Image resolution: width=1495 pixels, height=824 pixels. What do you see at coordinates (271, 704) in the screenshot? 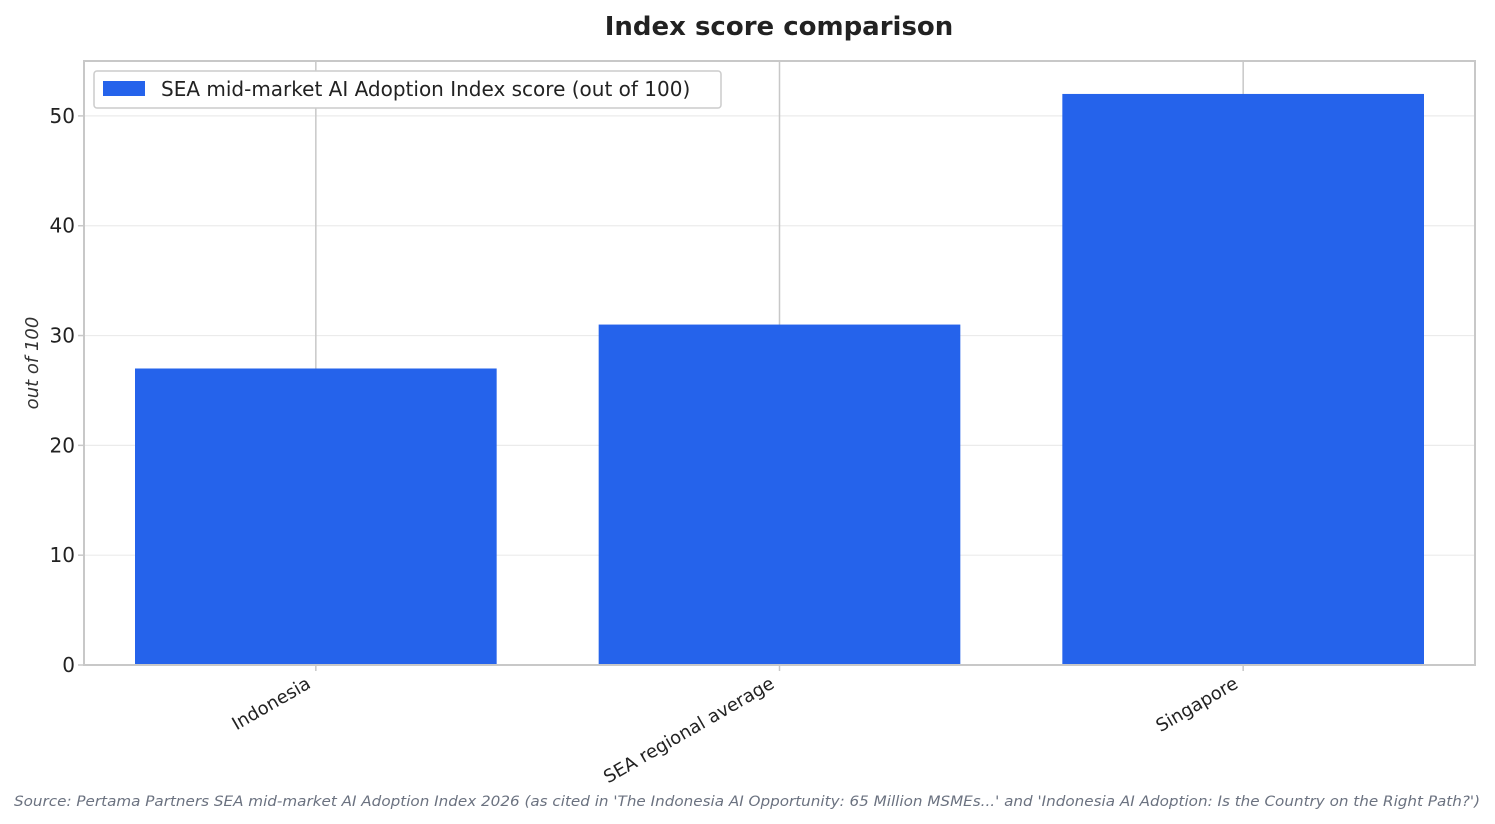
I see `x-tick-label: Indonesia` at bounding box center [271, 704].